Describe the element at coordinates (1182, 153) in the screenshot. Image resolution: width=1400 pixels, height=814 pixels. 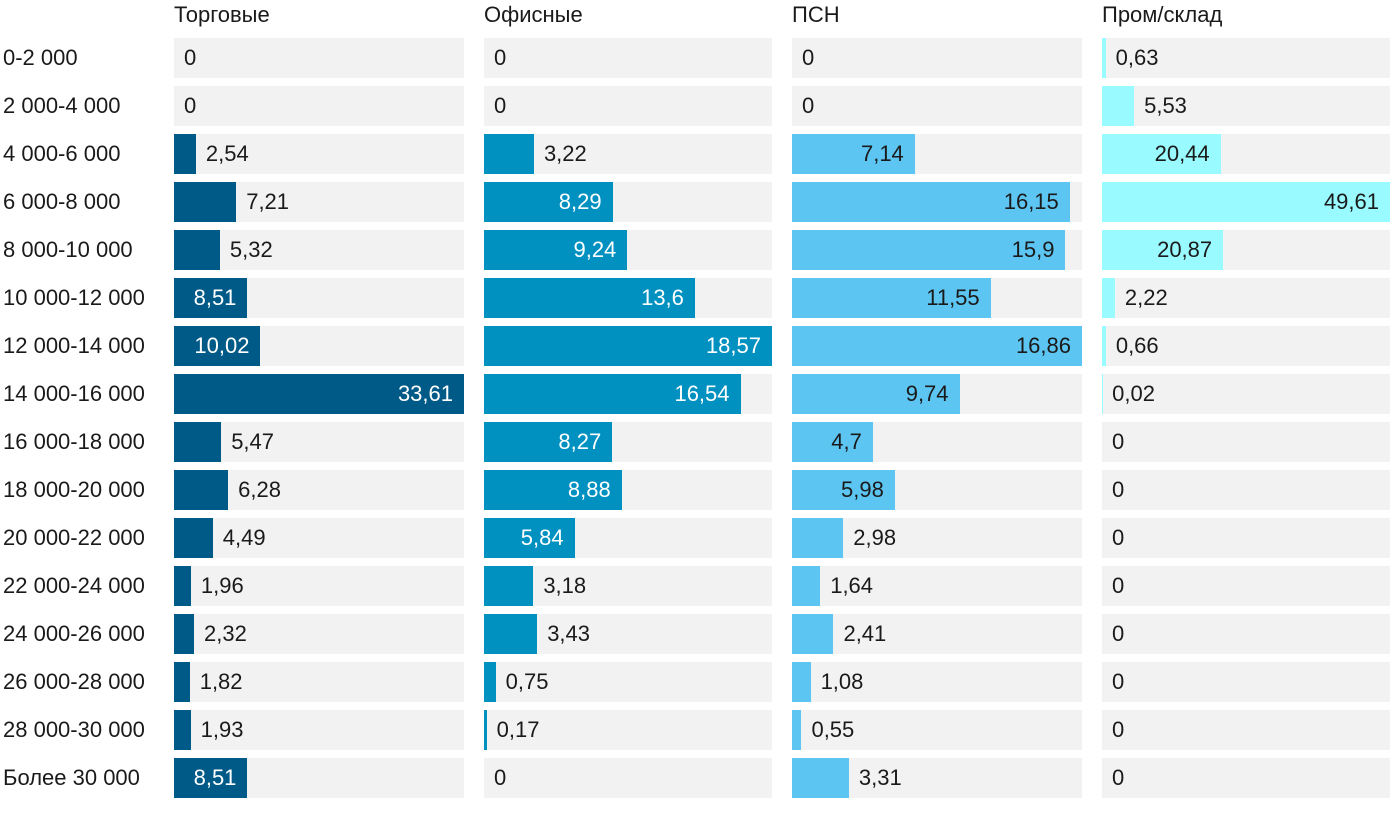
I see `data-label: 20,44` at that location.